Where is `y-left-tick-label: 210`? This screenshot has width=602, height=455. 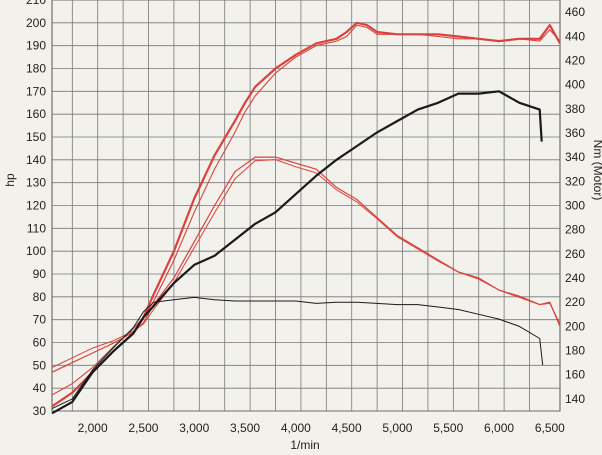 y-left-tick-label: 210 is located at coordinates (36, 3).